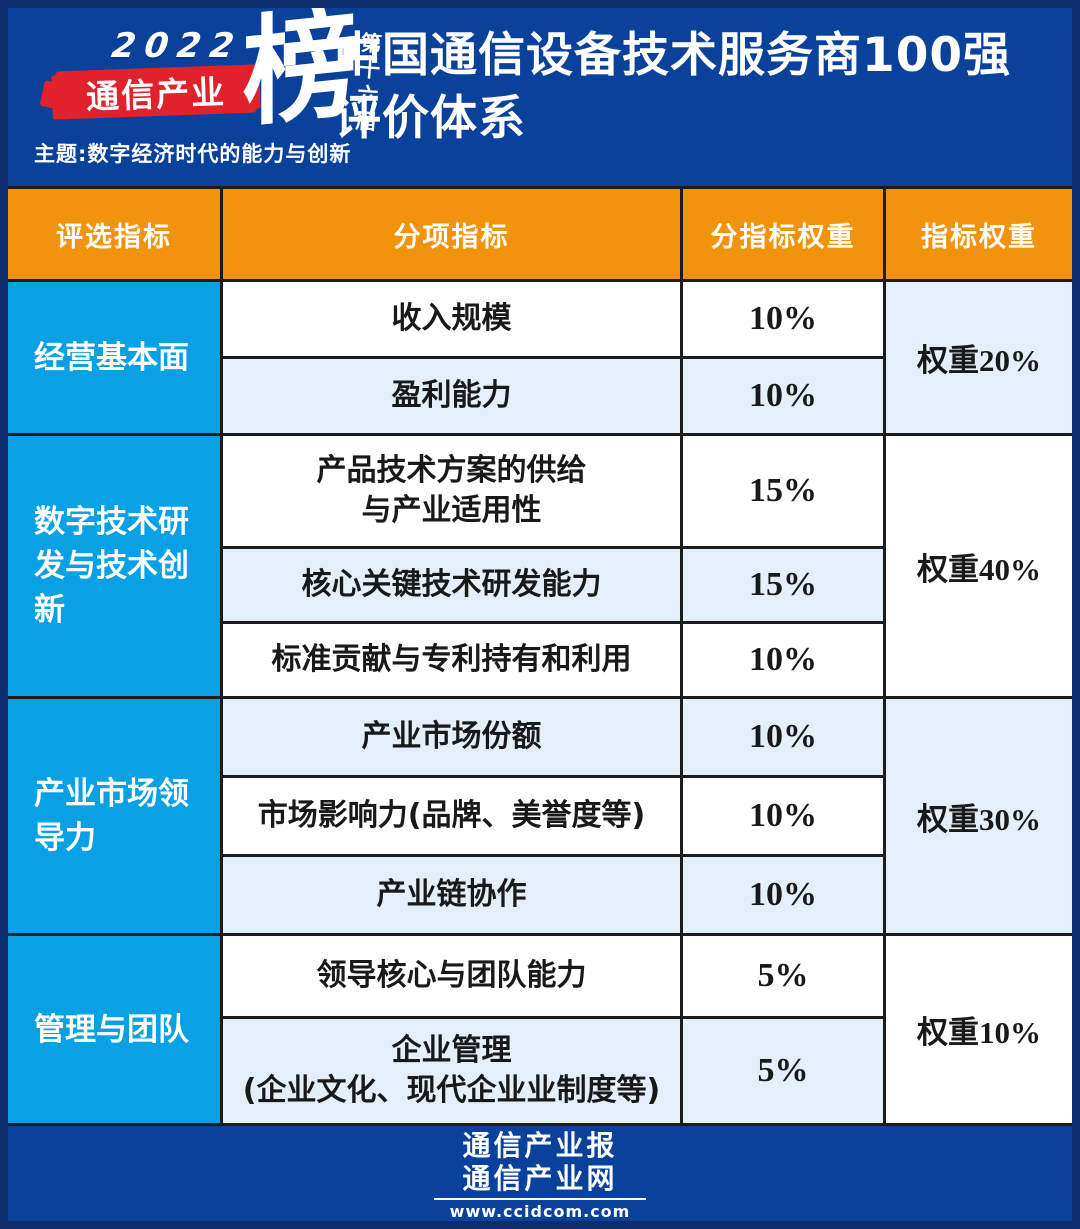 The width and height of the screenshot is (1080, 1229). Describe the element at coordinates (673, 55) in the screenshot. I see `page-title-line1: 中国通信设备技术服务商100强` at that location.